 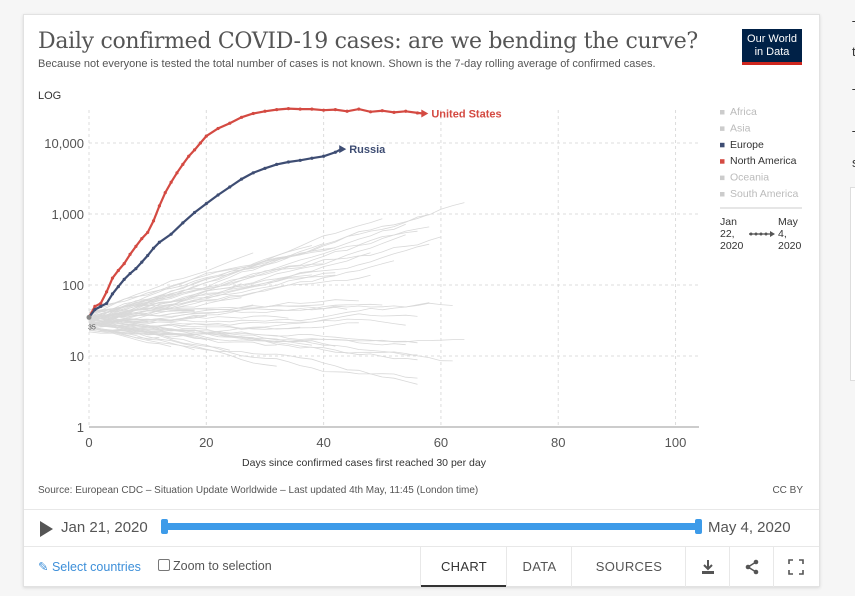 What do you see at coordinates (441, 442) in the screenshot?
I see `x-tick-label: 60` at bounding box center [441, 442].